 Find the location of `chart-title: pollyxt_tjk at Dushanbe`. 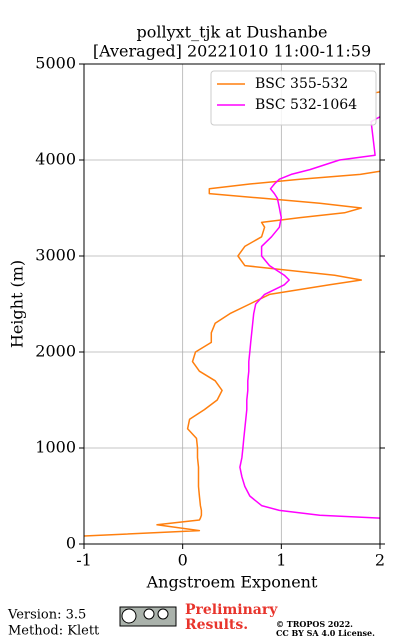

chart-title: pollyxt_tjk at Dushanbe is located at coordinates (231, 32).